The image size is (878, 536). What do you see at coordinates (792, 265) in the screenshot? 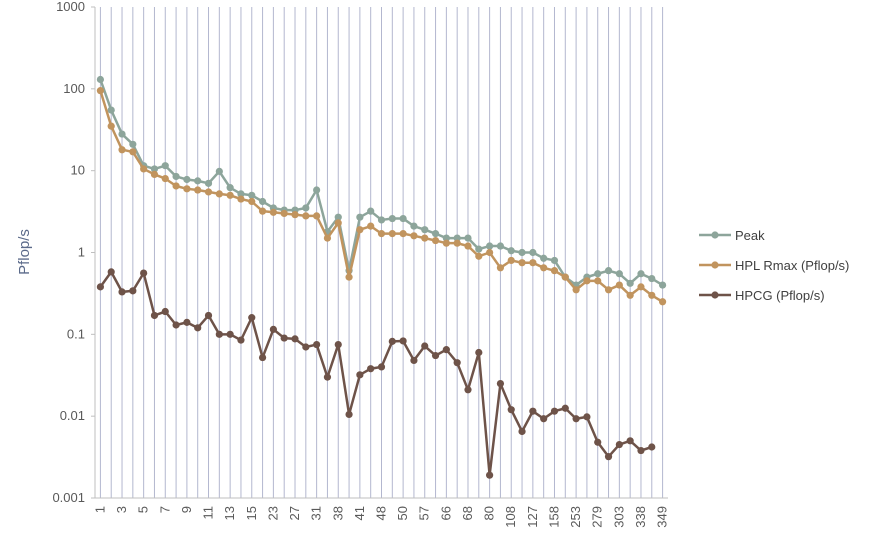
I see `legend-label-hpl-rmax-pflop-s: HPL Rmax (Pflop/s)` at bounding box center [792, 265].